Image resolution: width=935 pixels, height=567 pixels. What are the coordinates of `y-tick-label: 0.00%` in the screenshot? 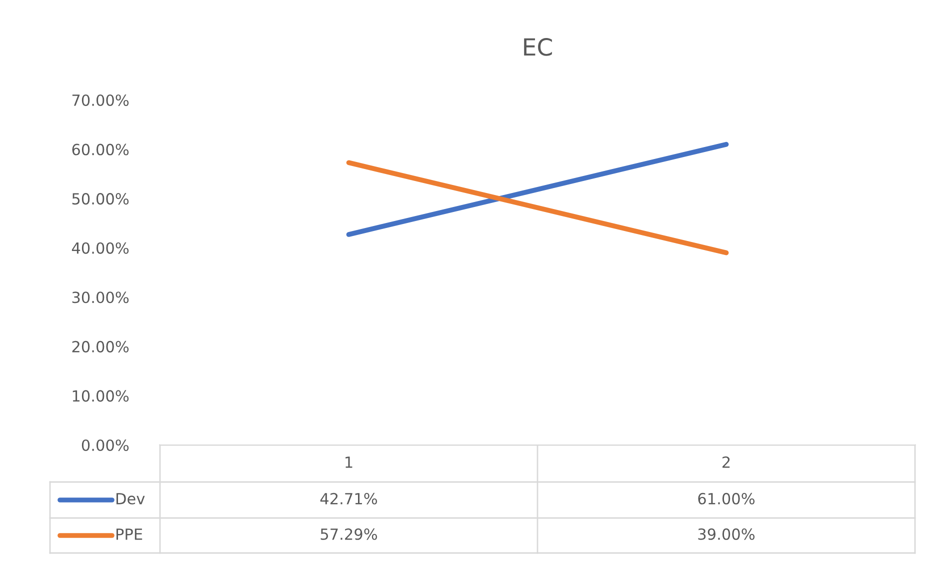 It's located at (105, 445).